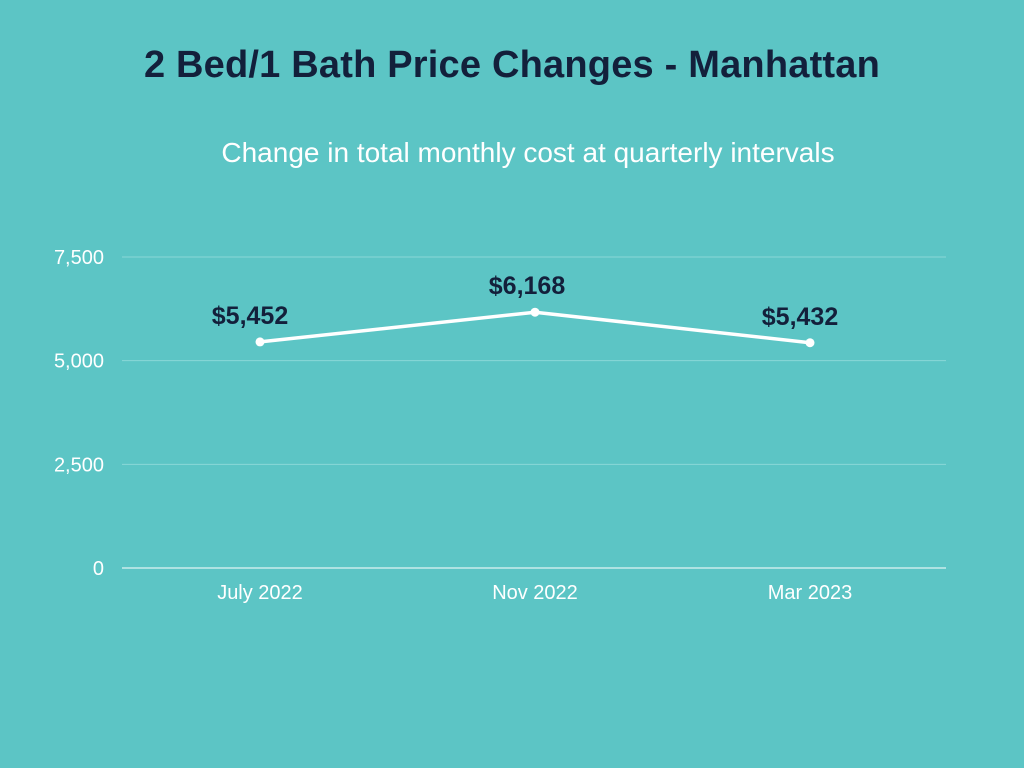 Image resolution: width=1024 pixels, height=768 pixels. Describe the element at coordinates (79, 465) in the screenshot. I see `y-tick-label: 2,500` at that location.